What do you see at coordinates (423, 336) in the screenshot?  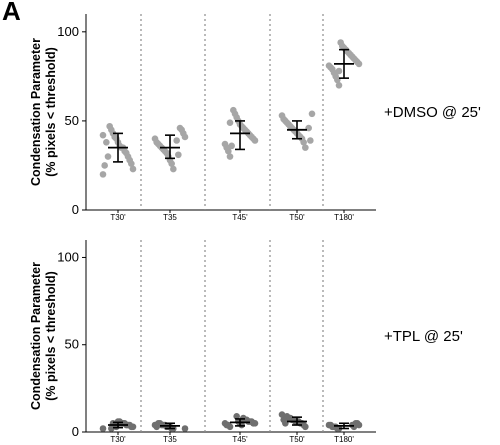 I see `condition-label-tpl: +TPL @ 25'` at bounding box center [423, 336].